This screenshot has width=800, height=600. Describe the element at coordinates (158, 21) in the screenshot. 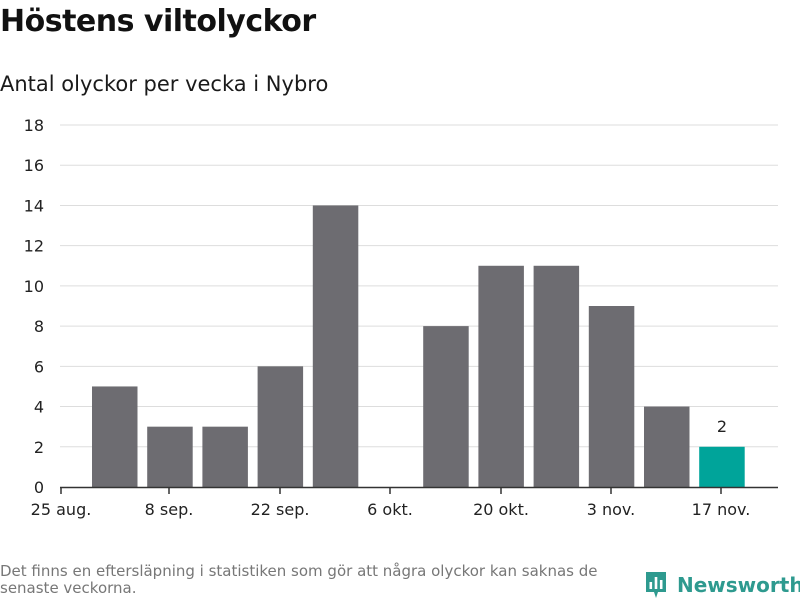

I see `chart-title: Höstens viltolyckor` at that location.